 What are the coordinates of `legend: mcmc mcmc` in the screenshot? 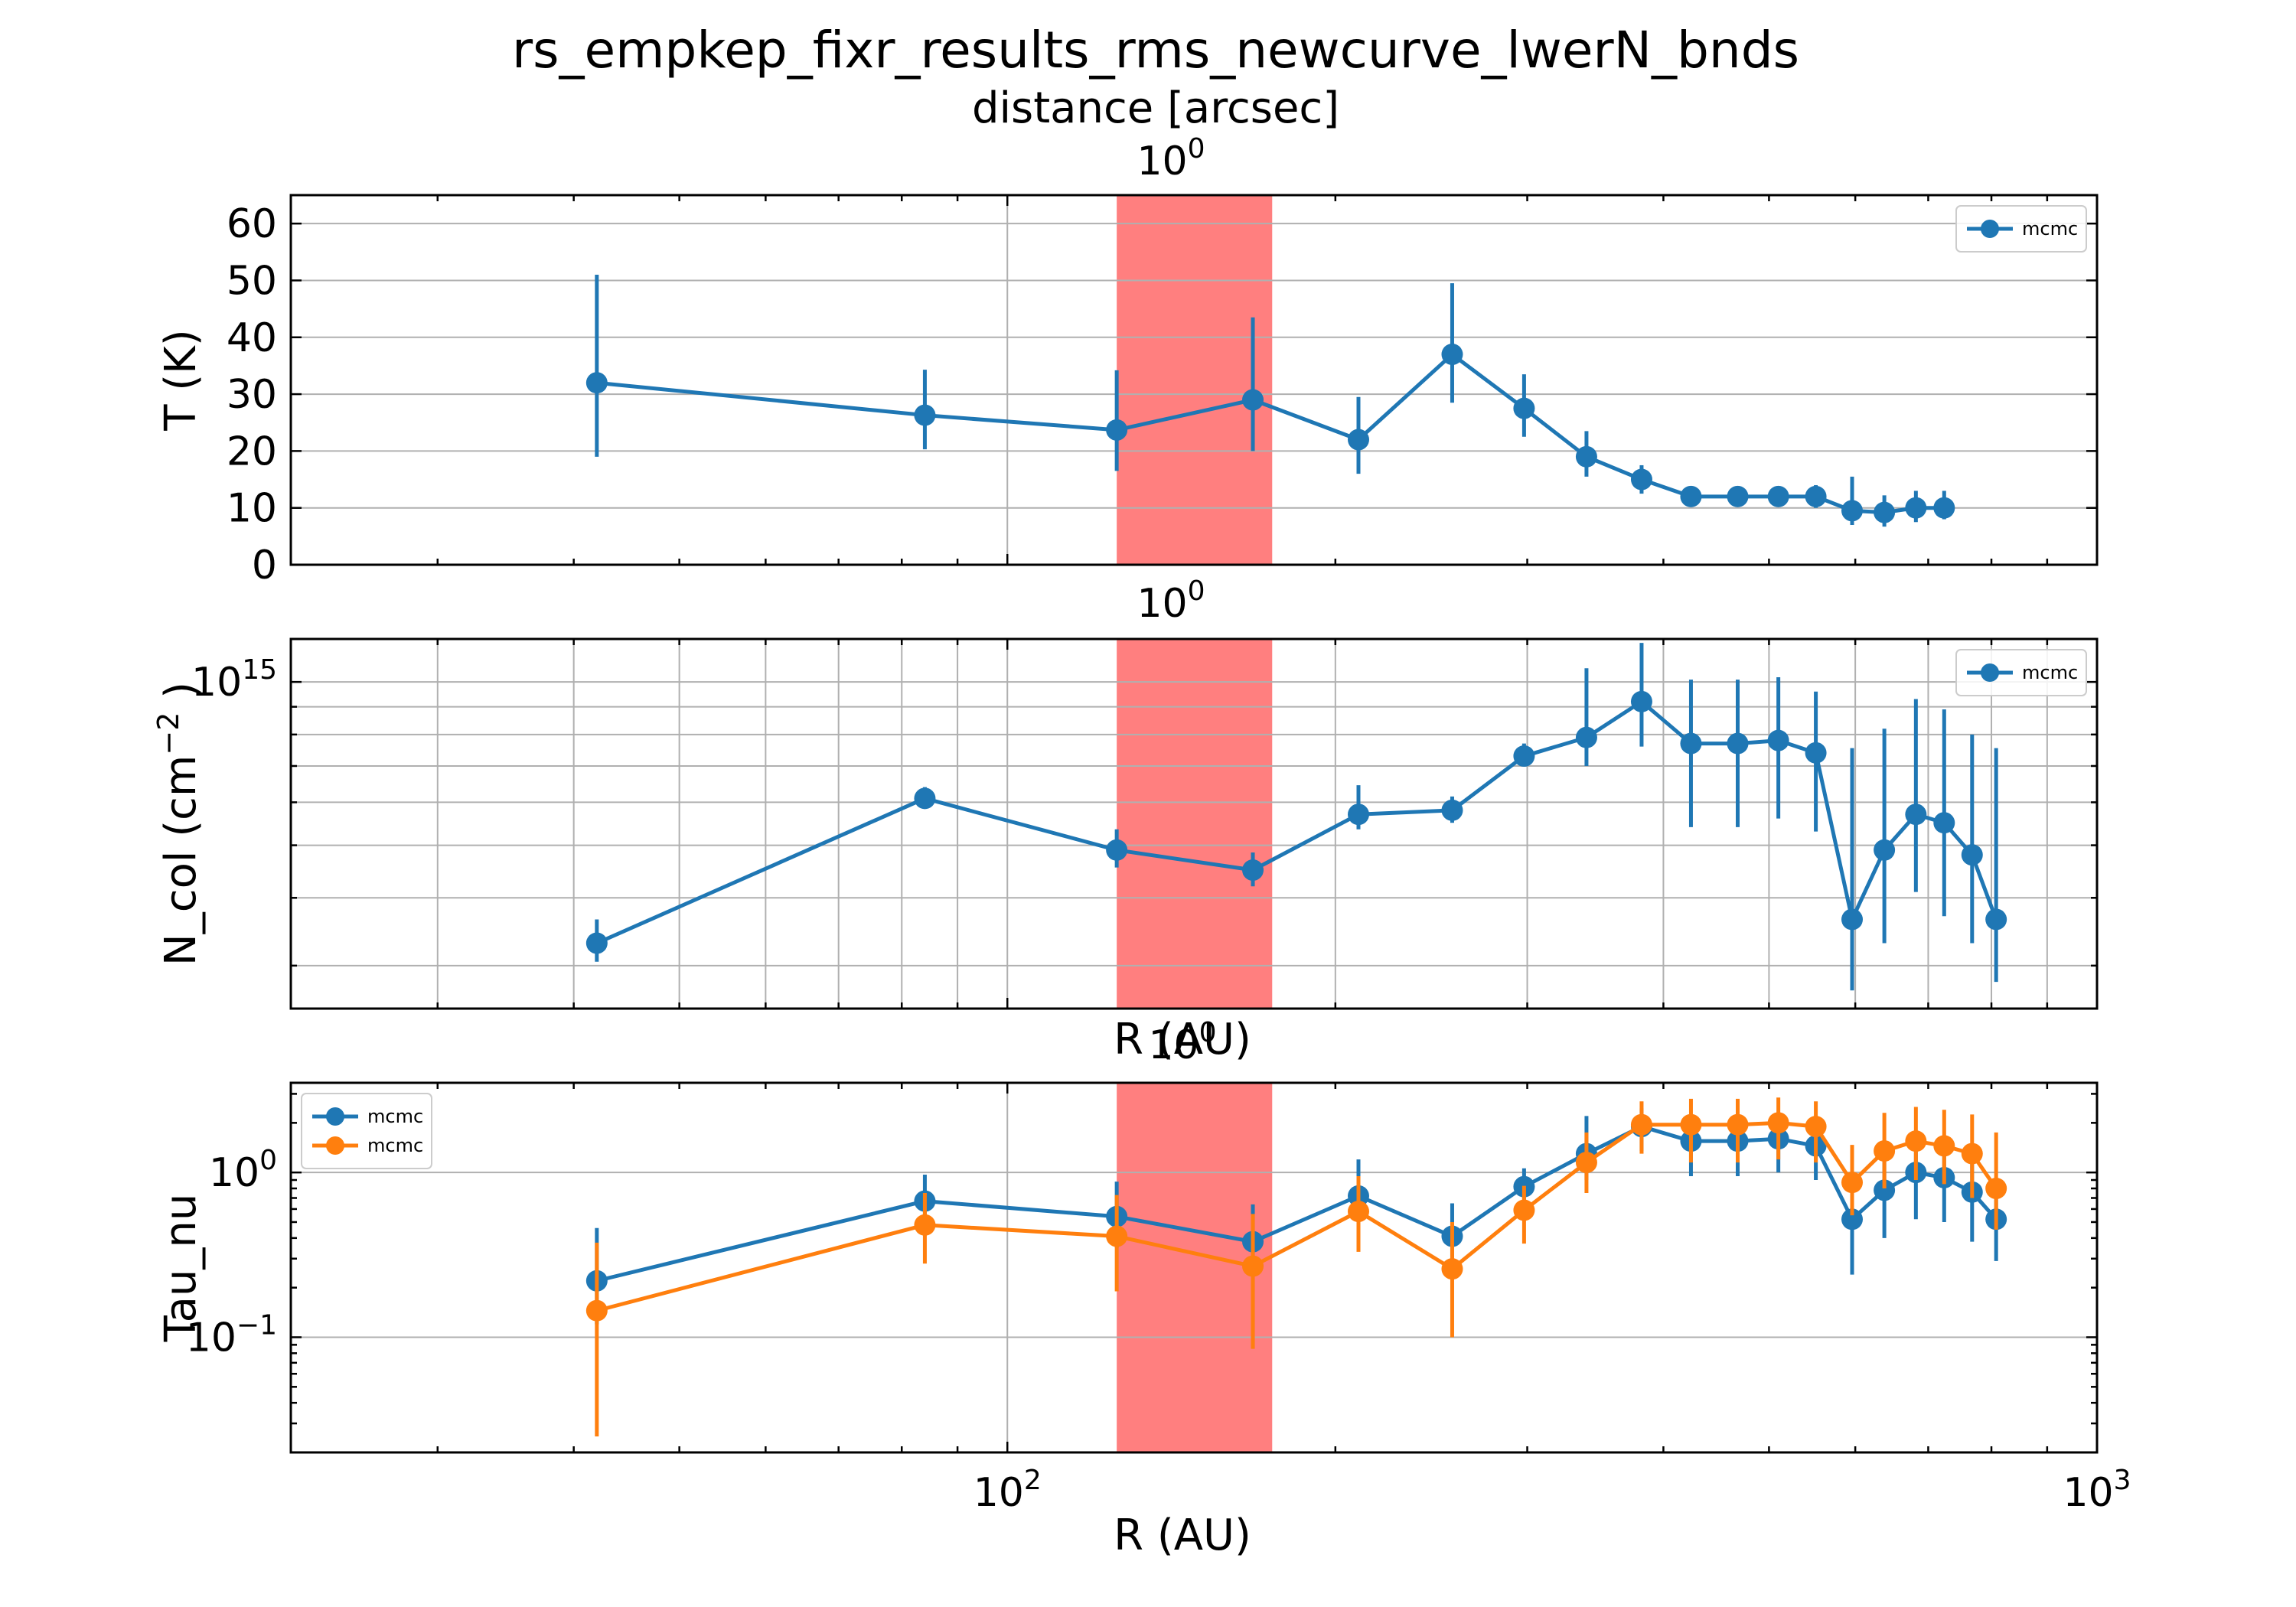 It's located at (366, 1131).